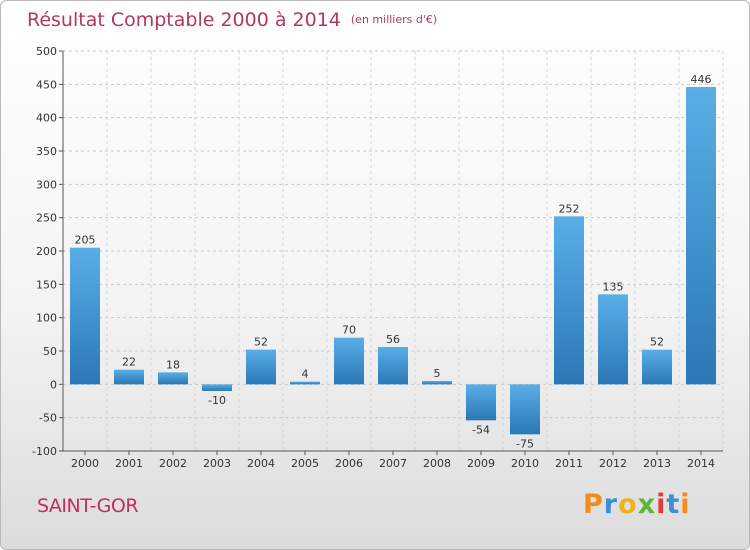 The height and width of the screenshot is (550, 750). I want to click on x-tick-label-2004: 2004, so click(261, 463).